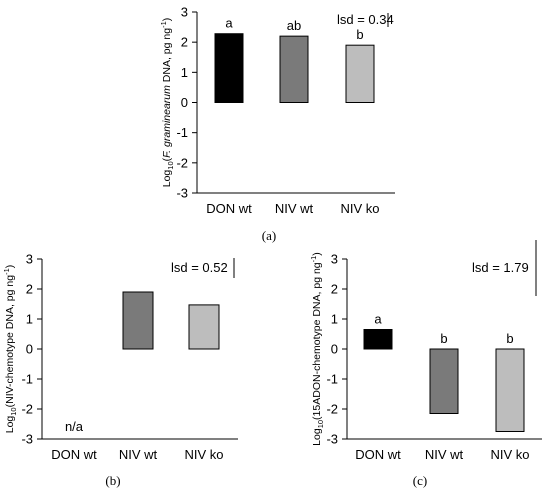 Image resolution: width=550 pixels, height=493 pixels. I want to click on panel-label: (a), so click(269, 235).